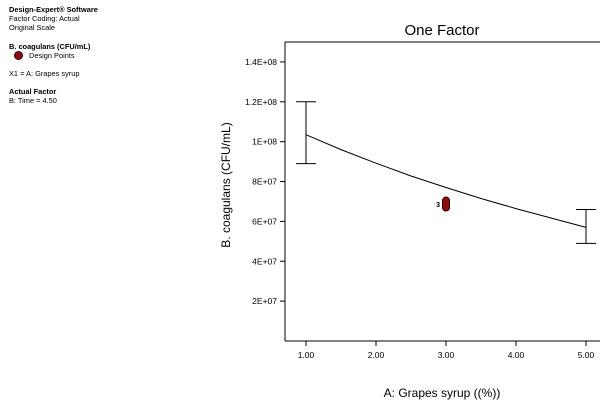 The height and width of the screenshot is (406, 600). Describe the element at coordinates (442, 393) in the screenshot. I see `x-axis-label: A: Grapes syrup ((%))` at that location.